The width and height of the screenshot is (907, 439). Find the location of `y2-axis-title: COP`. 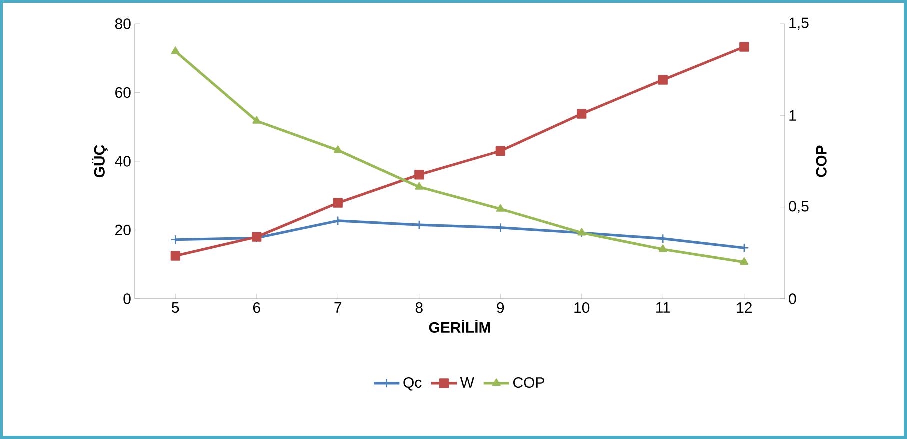

y2-axis-title: COP is located at coordinates (821, 162).